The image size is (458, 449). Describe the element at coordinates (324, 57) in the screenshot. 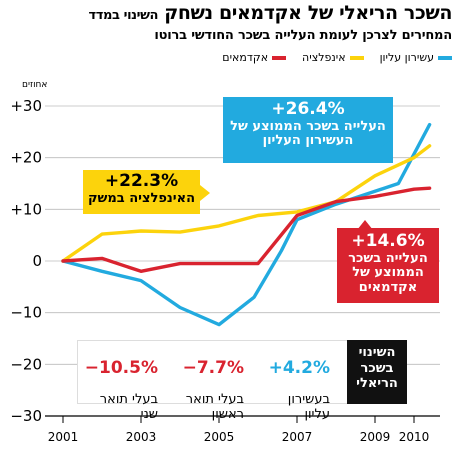

I see `legend-label-inflation: אינפלציה` at that location.